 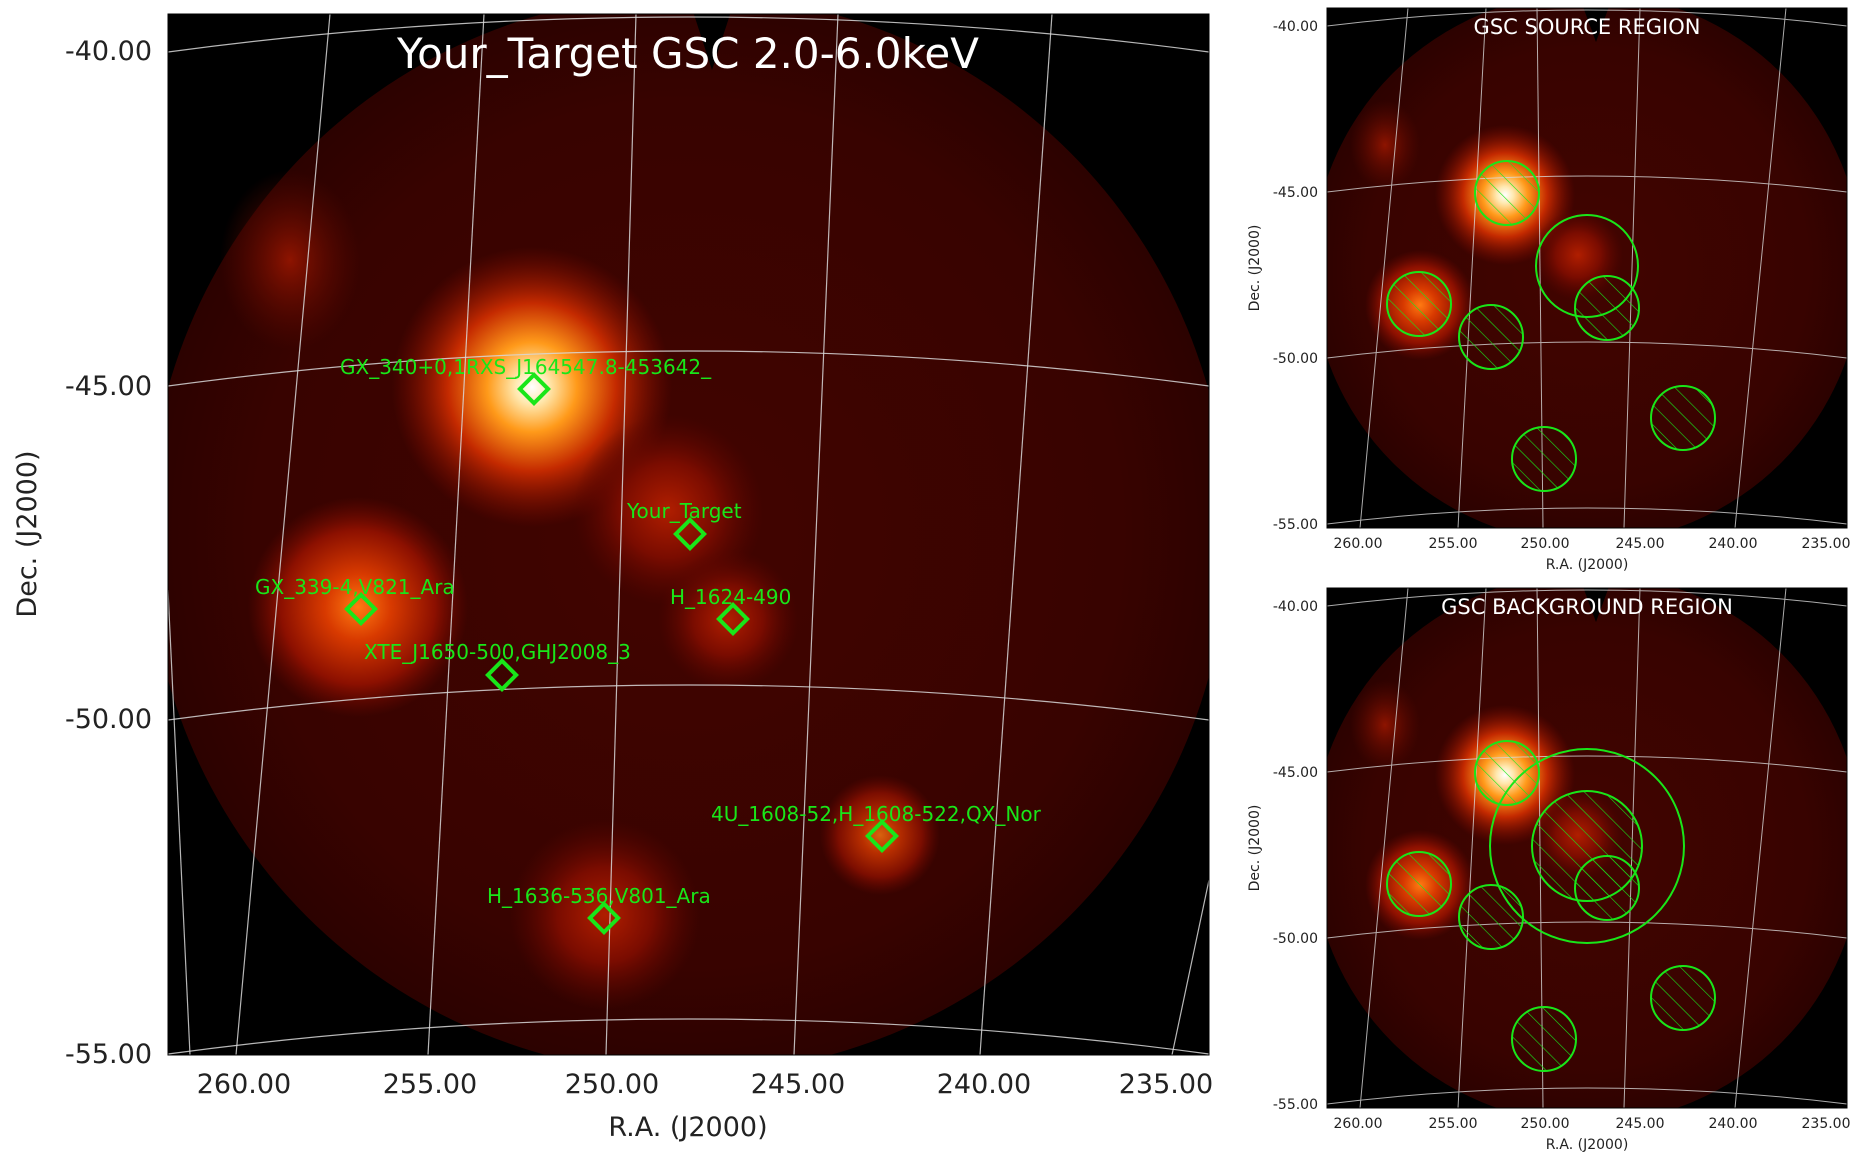 What do you see at coordinates (1295, 27) in the screenshot?
I see `src-ytick-40: -40.00` at bounding box center [1295, 27].